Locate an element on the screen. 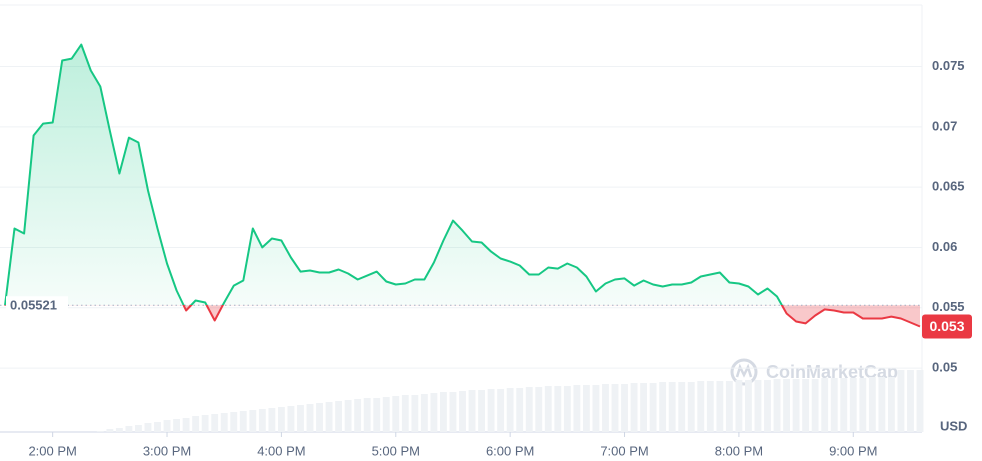  currency-label: USD is located at coordinates (953, 425).